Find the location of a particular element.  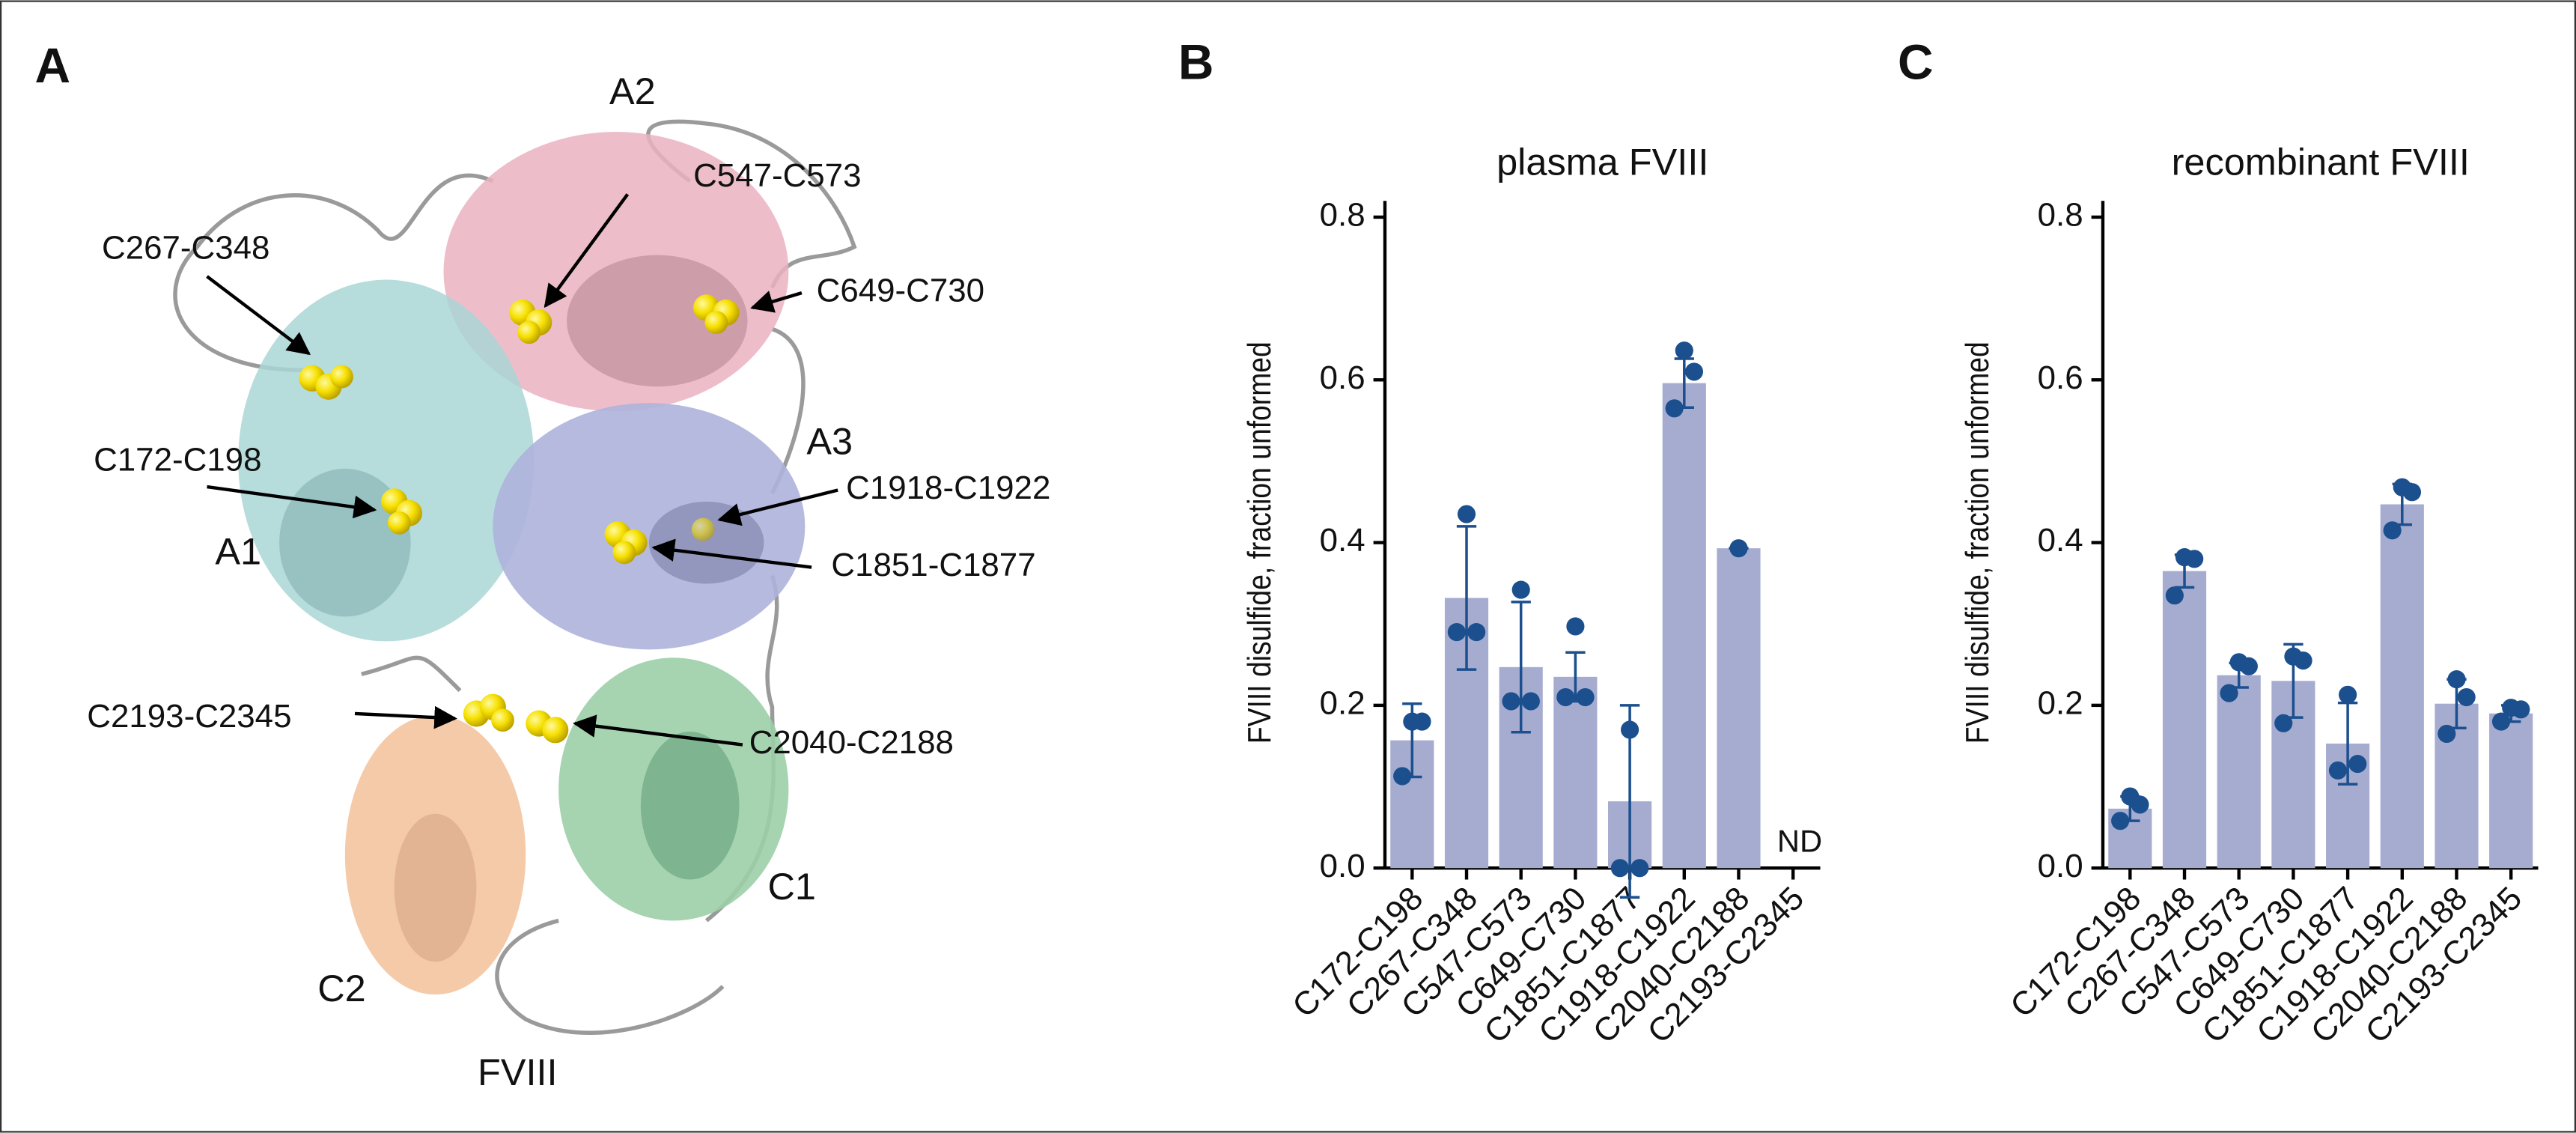

domain-label: A1 is located at coordinates (238, 550).